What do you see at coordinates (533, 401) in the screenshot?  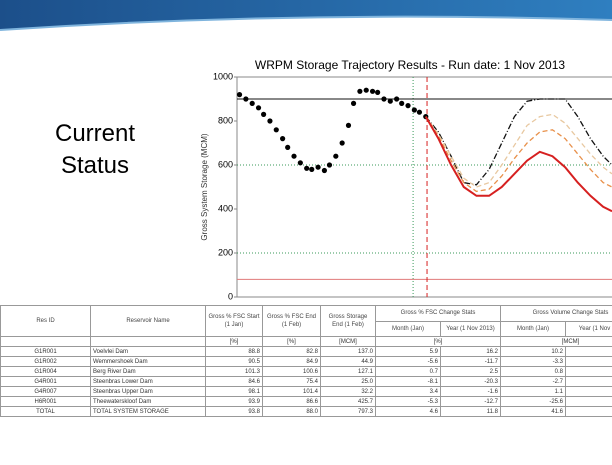 I see `table-cell: -25.6` at bounding box center [533, 401].